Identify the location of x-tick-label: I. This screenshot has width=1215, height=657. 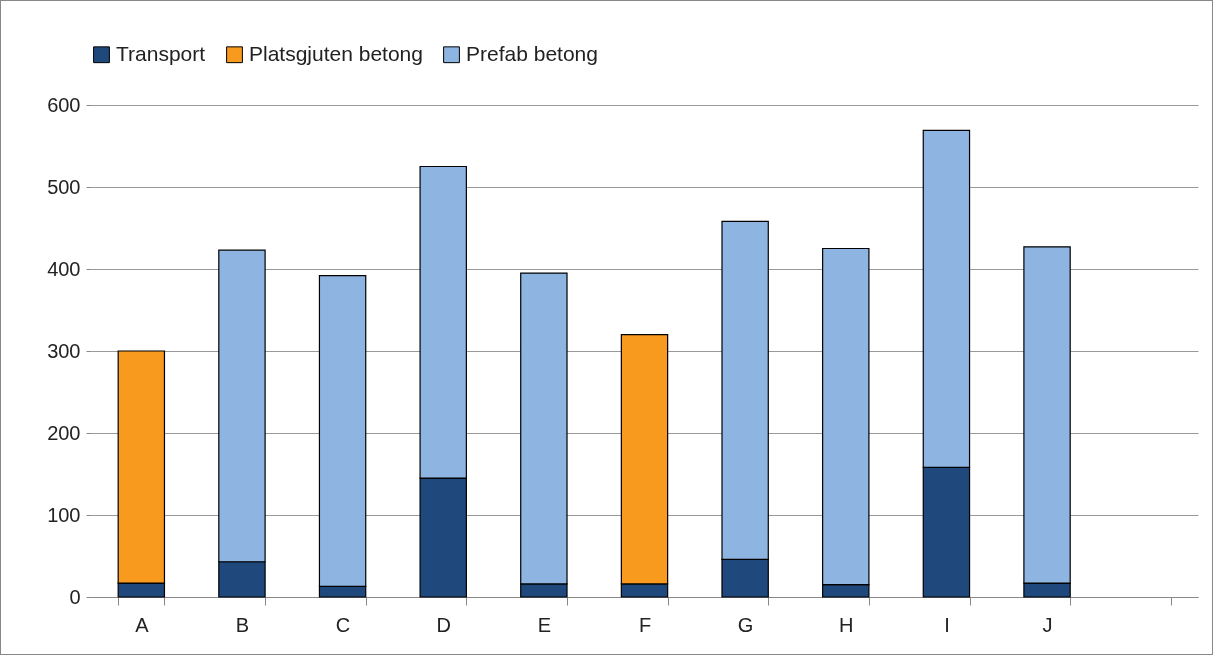
(947, 624).